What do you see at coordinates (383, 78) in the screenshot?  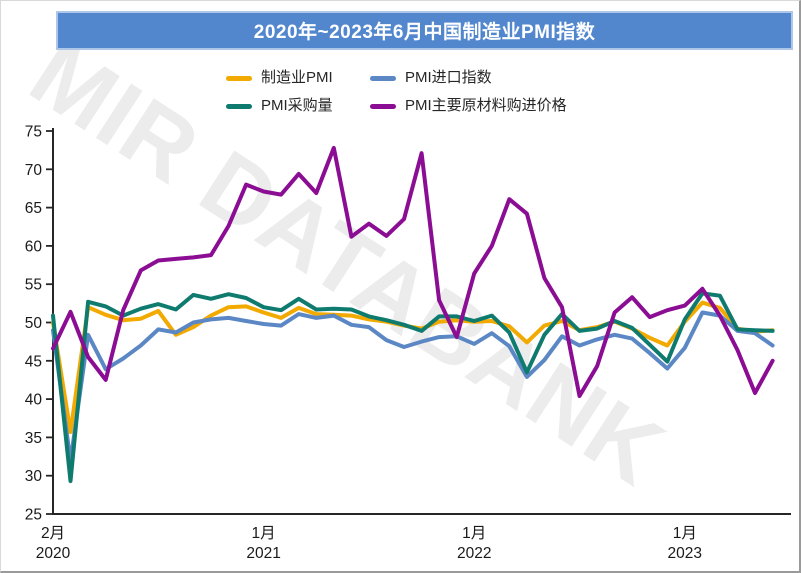 I see `legend-swatch-import-index-icon` at bounding box center [383, 78].